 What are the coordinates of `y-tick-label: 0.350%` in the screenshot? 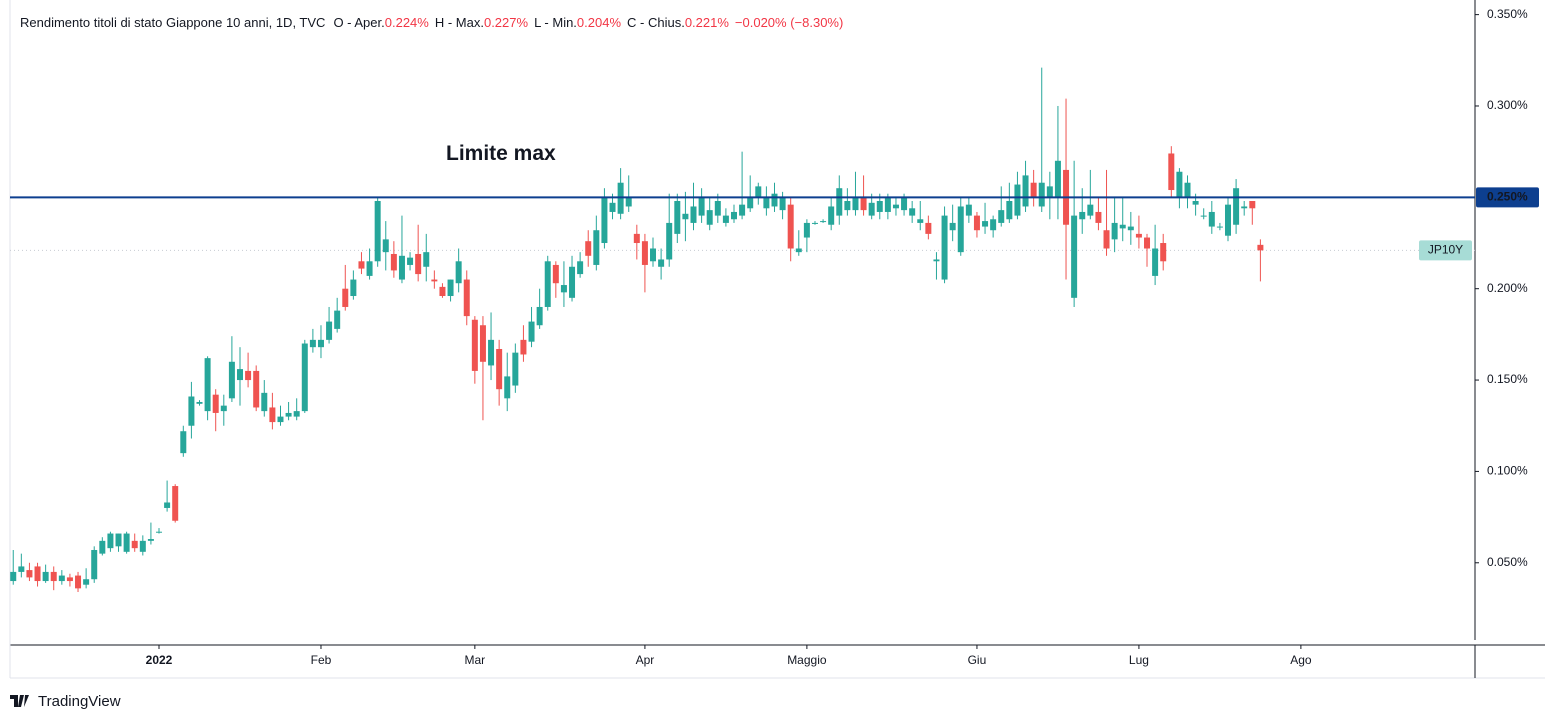 It's located at (1507, 14).